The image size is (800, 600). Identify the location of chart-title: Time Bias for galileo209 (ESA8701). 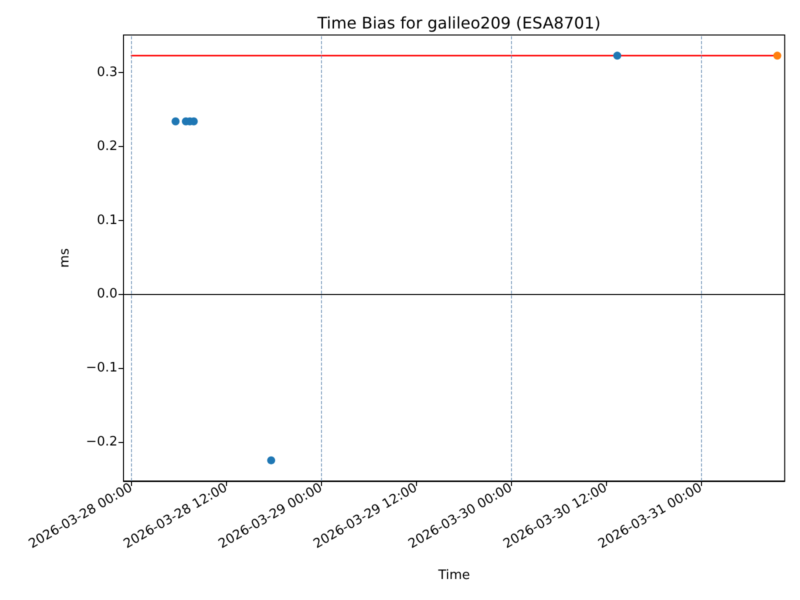
(458, 23).